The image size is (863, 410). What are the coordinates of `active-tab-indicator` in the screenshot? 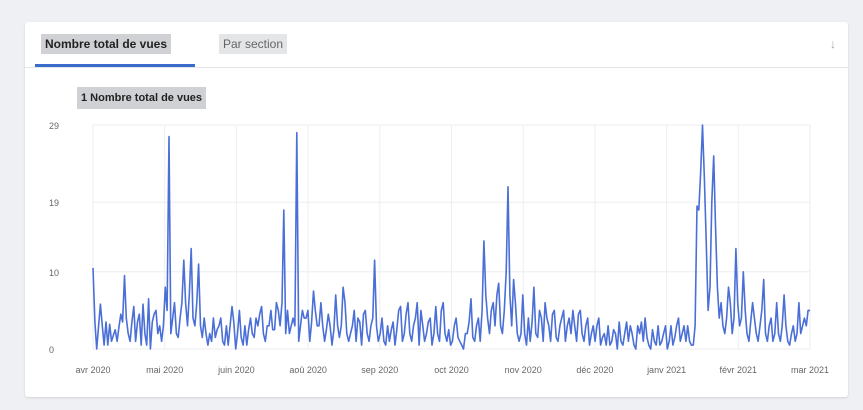 It's located at (115, 65).